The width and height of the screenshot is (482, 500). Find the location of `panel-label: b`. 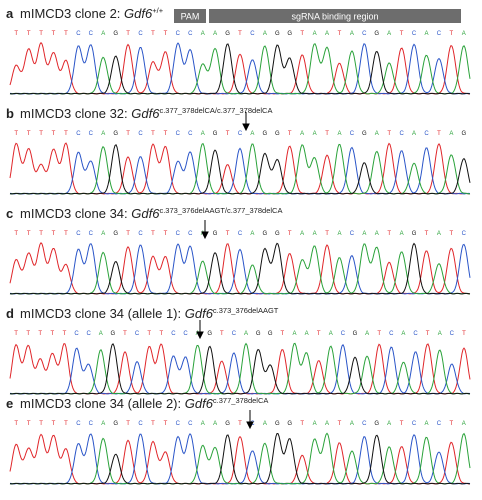

panel-label: b is located at coordinates (10, 113).